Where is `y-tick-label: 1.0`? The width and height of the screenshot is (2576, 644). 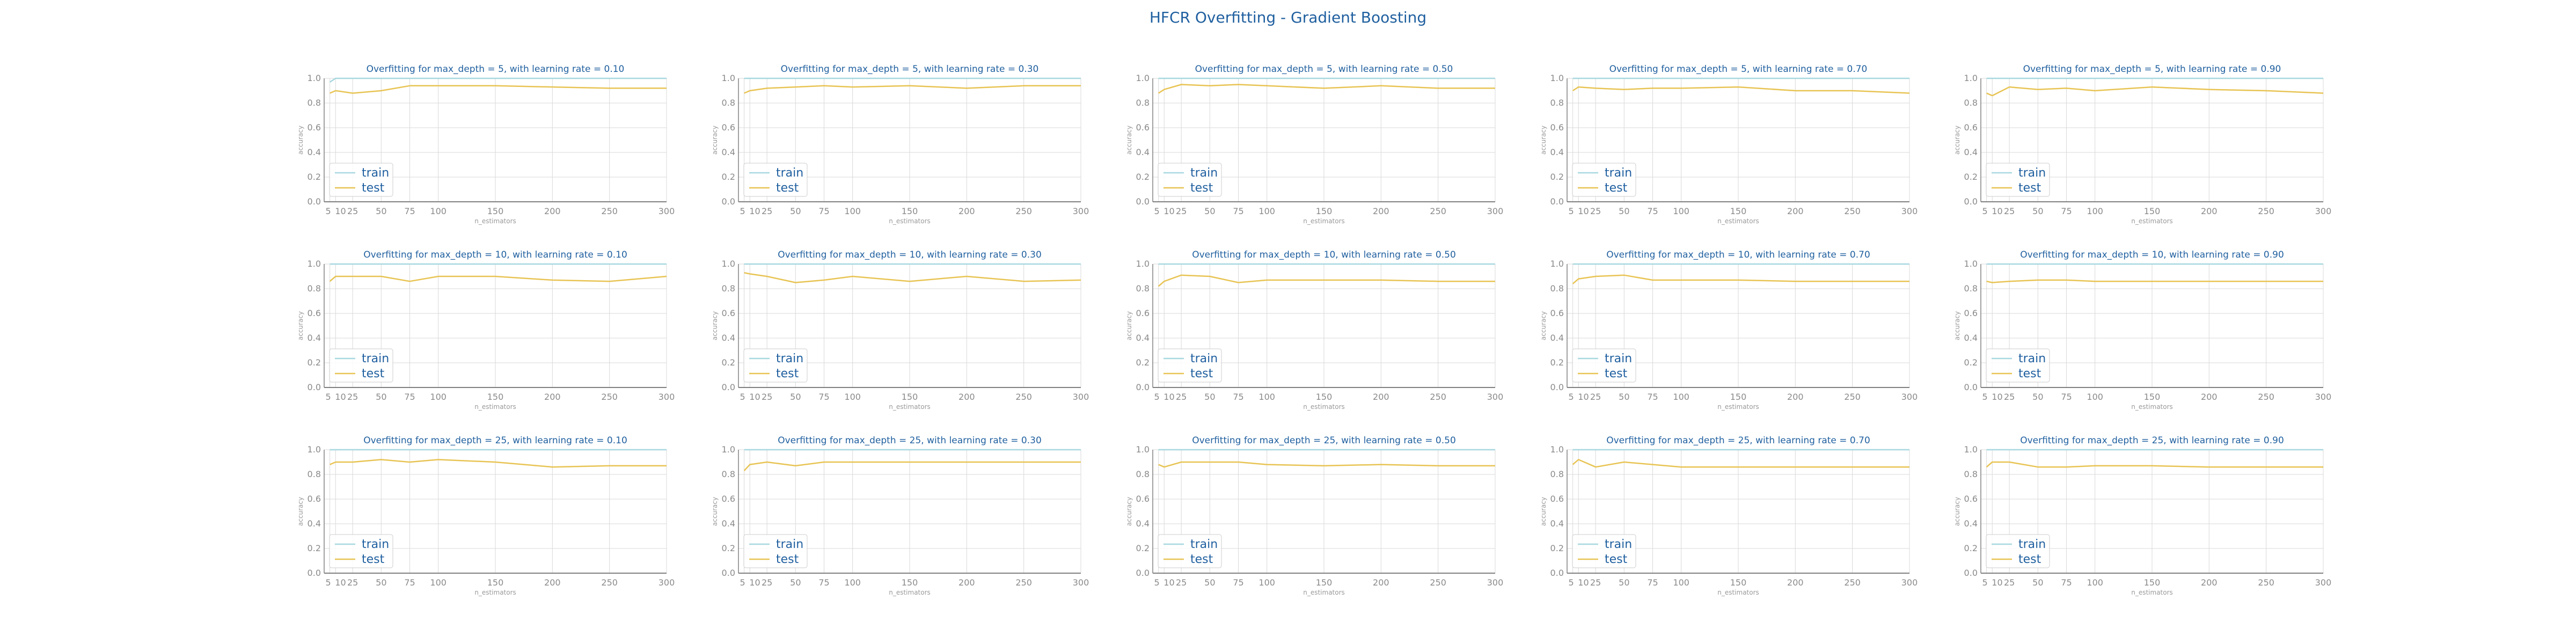
y-tick-label: 1.0 is located at coordinates (1143, 264).